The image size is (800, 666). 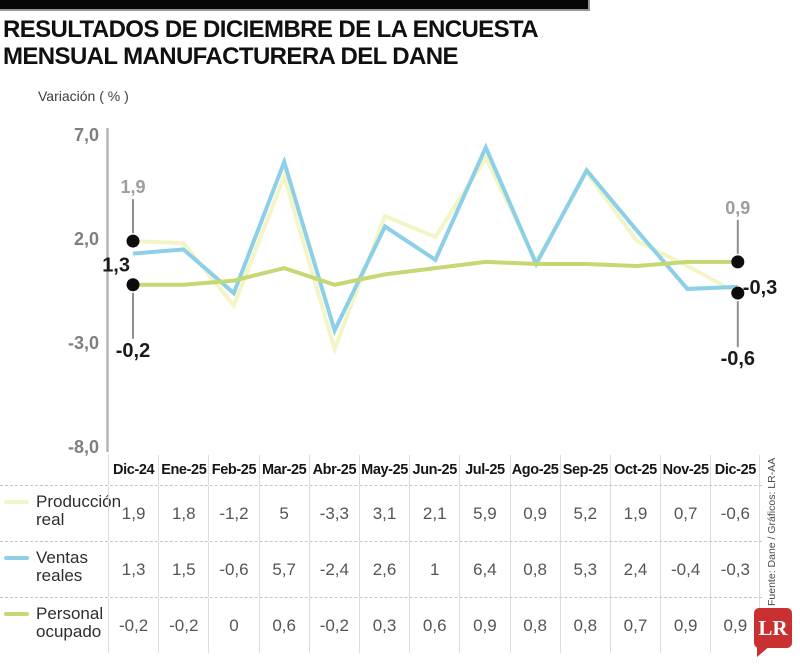 What do you see at coordinates (70, 622) in the screenshot?
I see `legend-label: Personal ocupado` at bounding box center [70, 622].